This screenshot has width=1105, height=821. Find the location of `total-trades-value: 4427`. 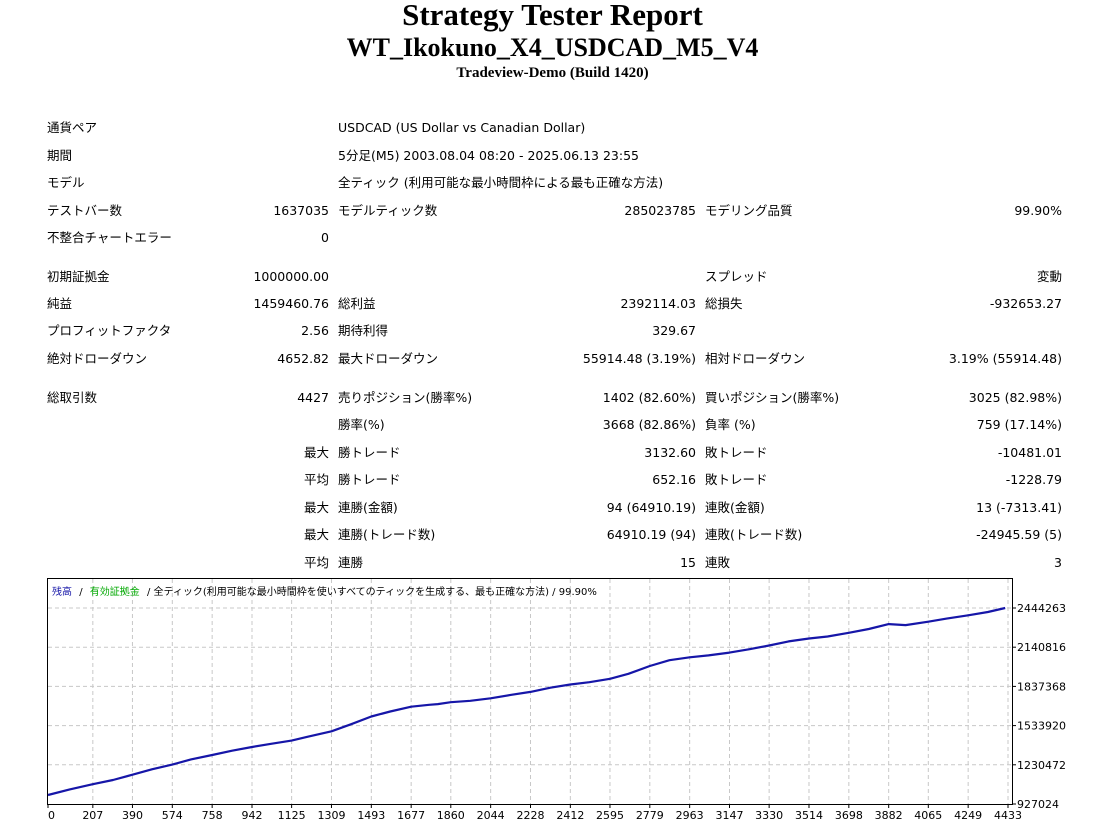

total-trades-value: 4427 is located at coordinates (313, 397).